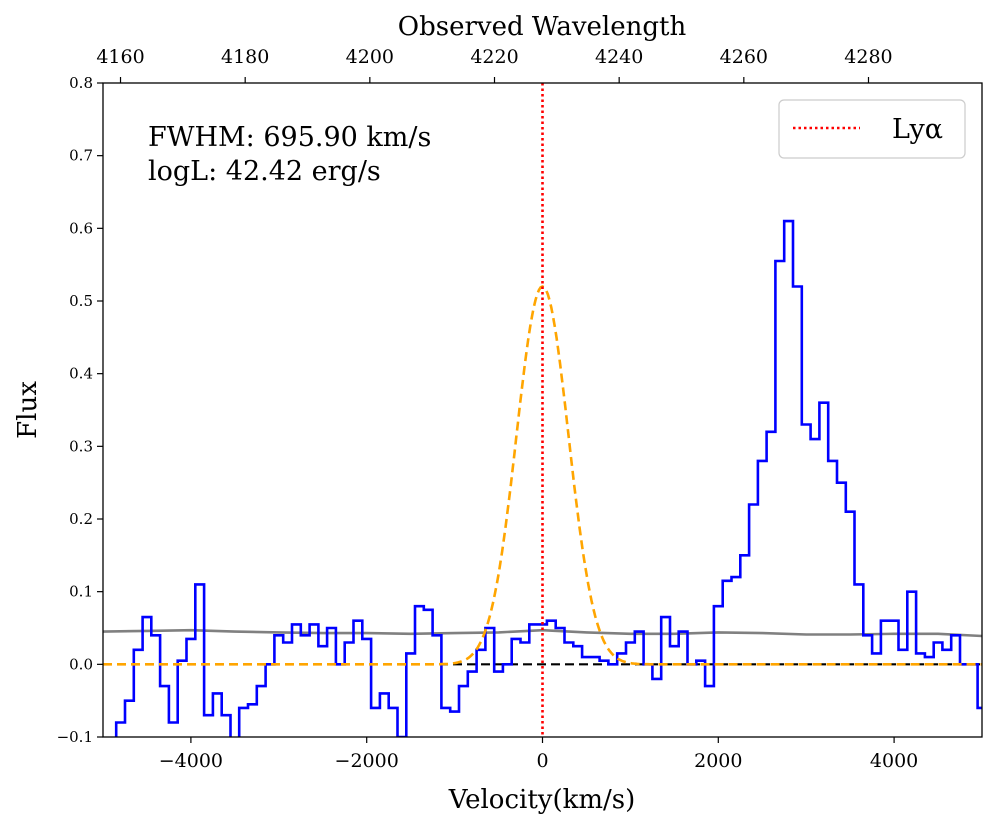 This screenshot has height=829, width=997. I want to click on x-axis-title: Velocity(km/s), so click(542, 800).